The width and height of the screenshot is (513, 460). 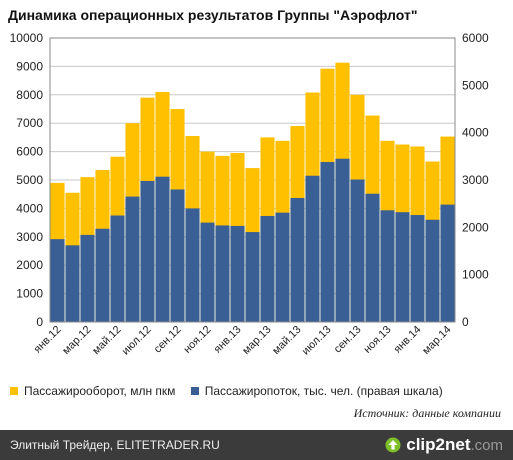 What do you see at coordinates (286, 340) in the screenshot?
I see `x-tick-label-8: май.13` at bounding box center [286, 340].